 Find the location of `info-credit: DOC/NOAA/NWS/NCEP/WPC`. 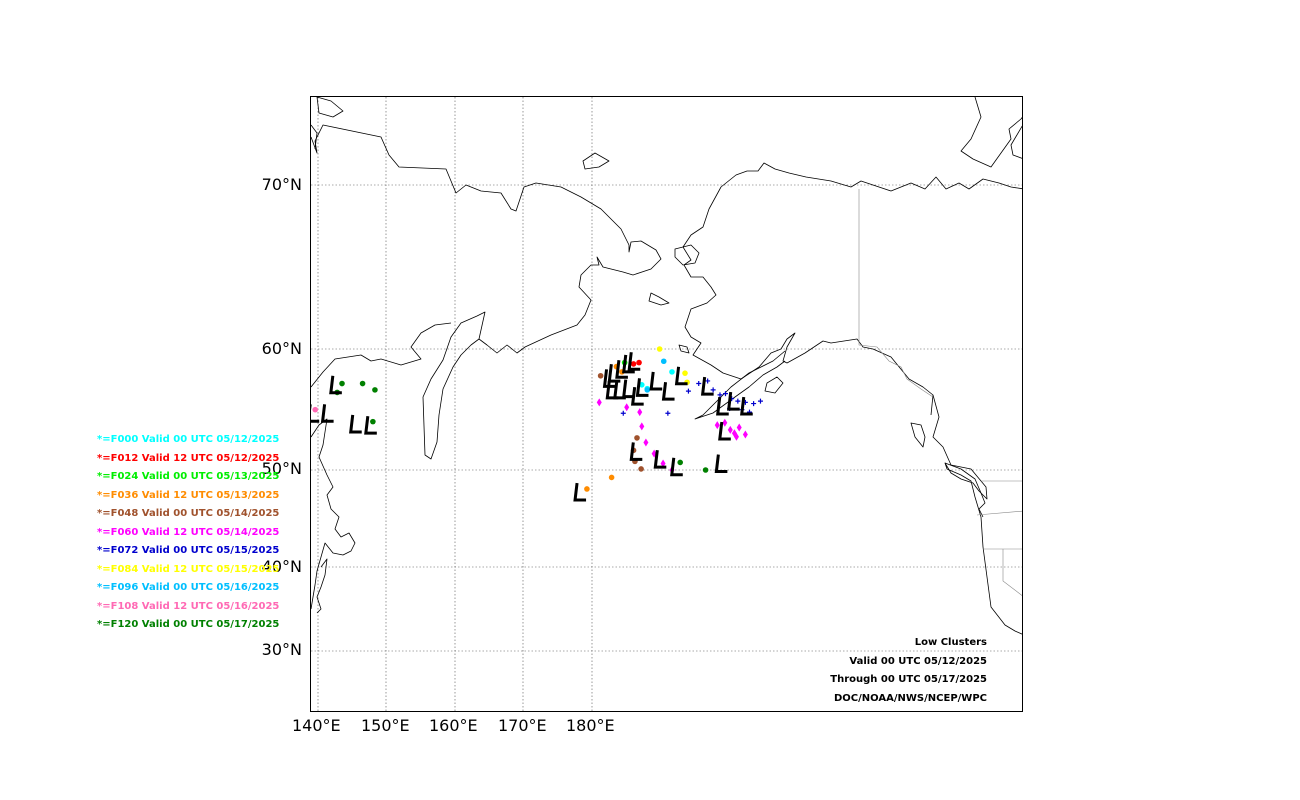

info-credit: DOC/NOAA/NWS/NCEP/WPC is located at coordinates (910, 698).